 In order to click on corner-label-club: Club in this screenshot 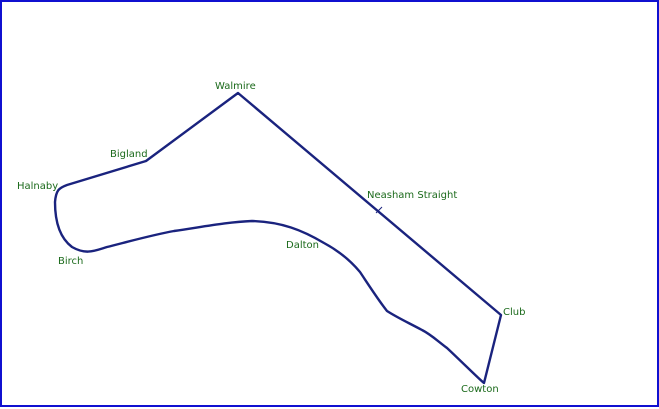, I will do `click(514, 312)`.